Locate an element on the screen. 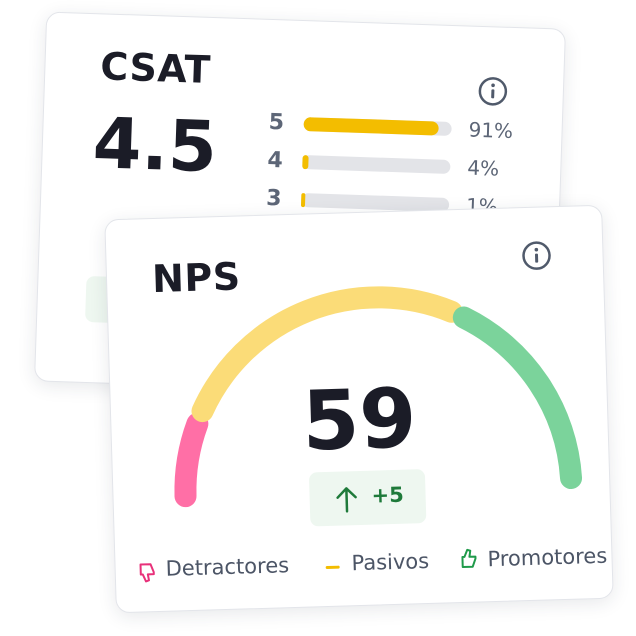 Image resolution: width=636 pixels, height=636 pixels. percent-label: 91% is located at coordinates (491, 130).